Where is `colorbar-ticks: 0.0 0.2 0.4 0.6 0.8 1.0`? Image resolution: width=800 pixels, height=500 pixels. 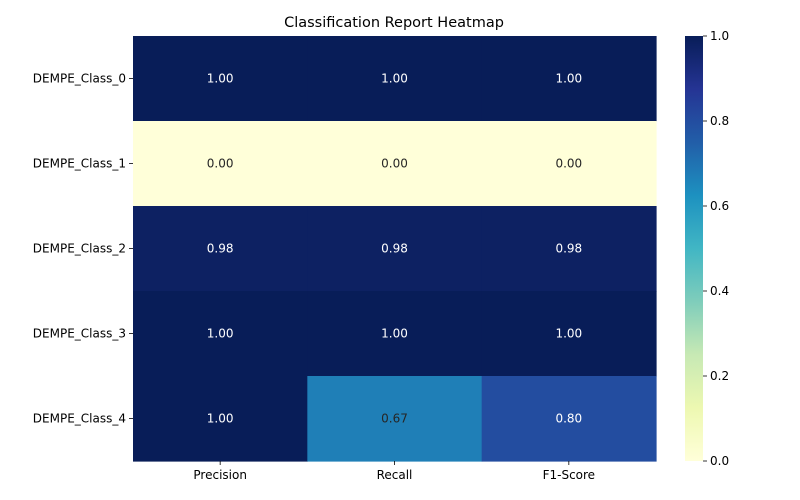
colorbar-ticks: 0.0 0.2 0.4 0.6 0.8 1.0 is located at coordinates (716, 248).